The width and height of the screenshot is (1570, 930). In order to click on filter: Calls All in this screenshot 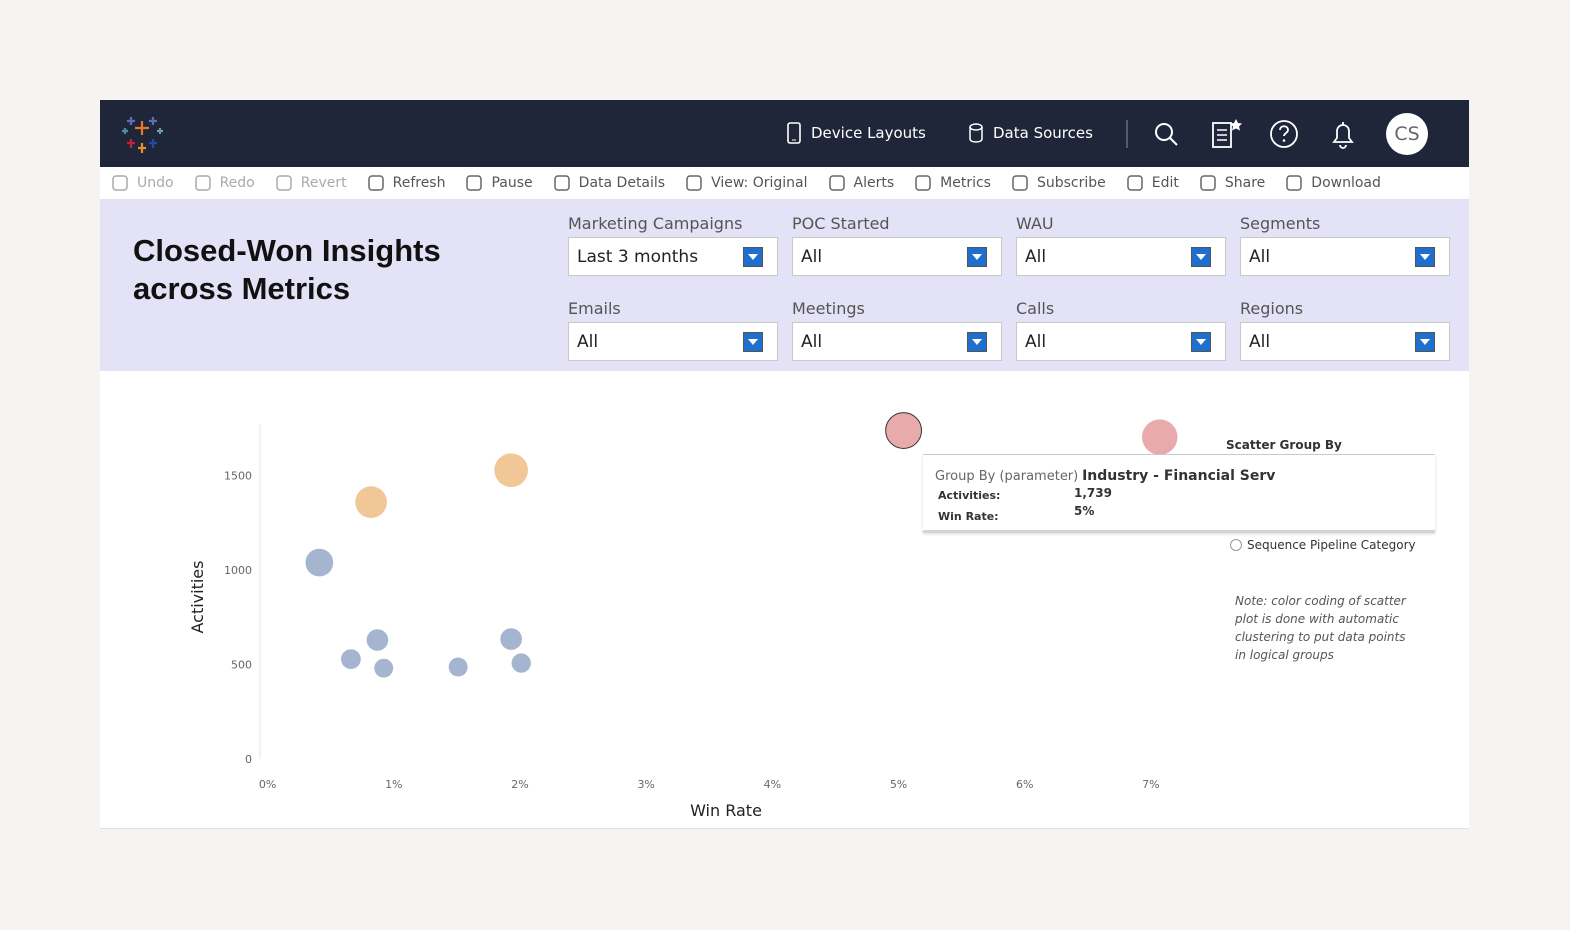, I will do `click(1121, 330)`.